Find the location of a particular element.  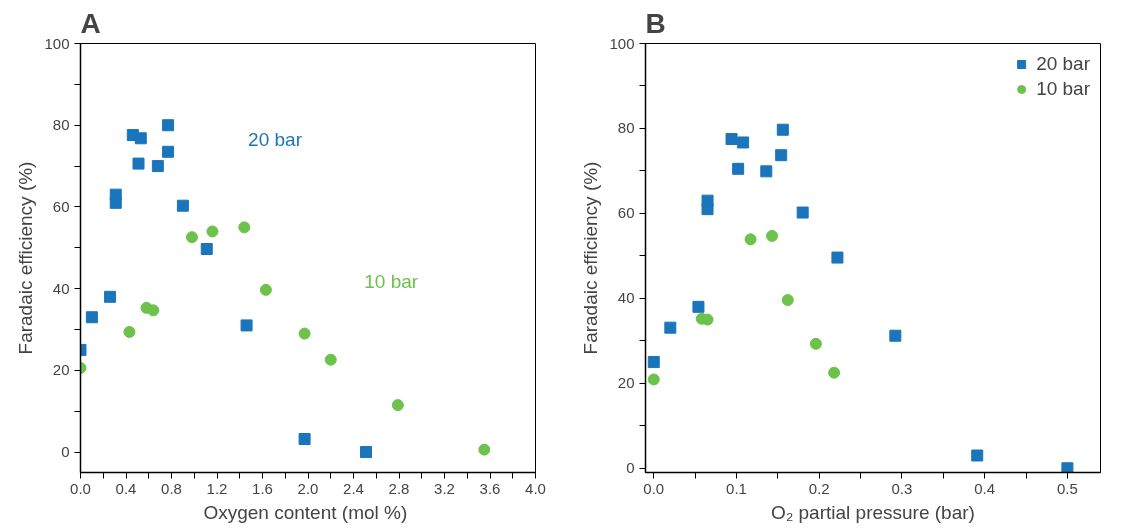

text: 10 bar is located at coordinates (391, 282).